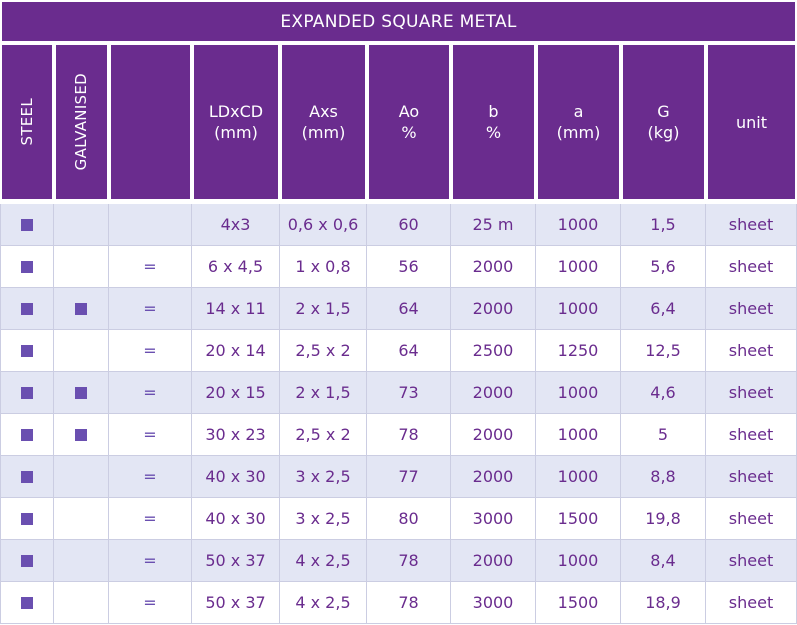 The height and width of the screenshot is (625, 797). Describe the element at coordinates (578, 602) in the screenshot. I see `value-a: 1500` at that location.